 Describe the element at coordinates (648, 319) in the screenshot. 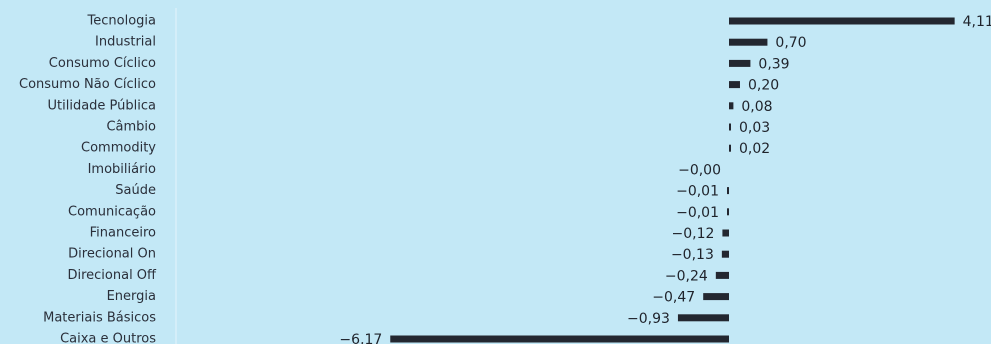

I see `value-label: −0,93` at that location.